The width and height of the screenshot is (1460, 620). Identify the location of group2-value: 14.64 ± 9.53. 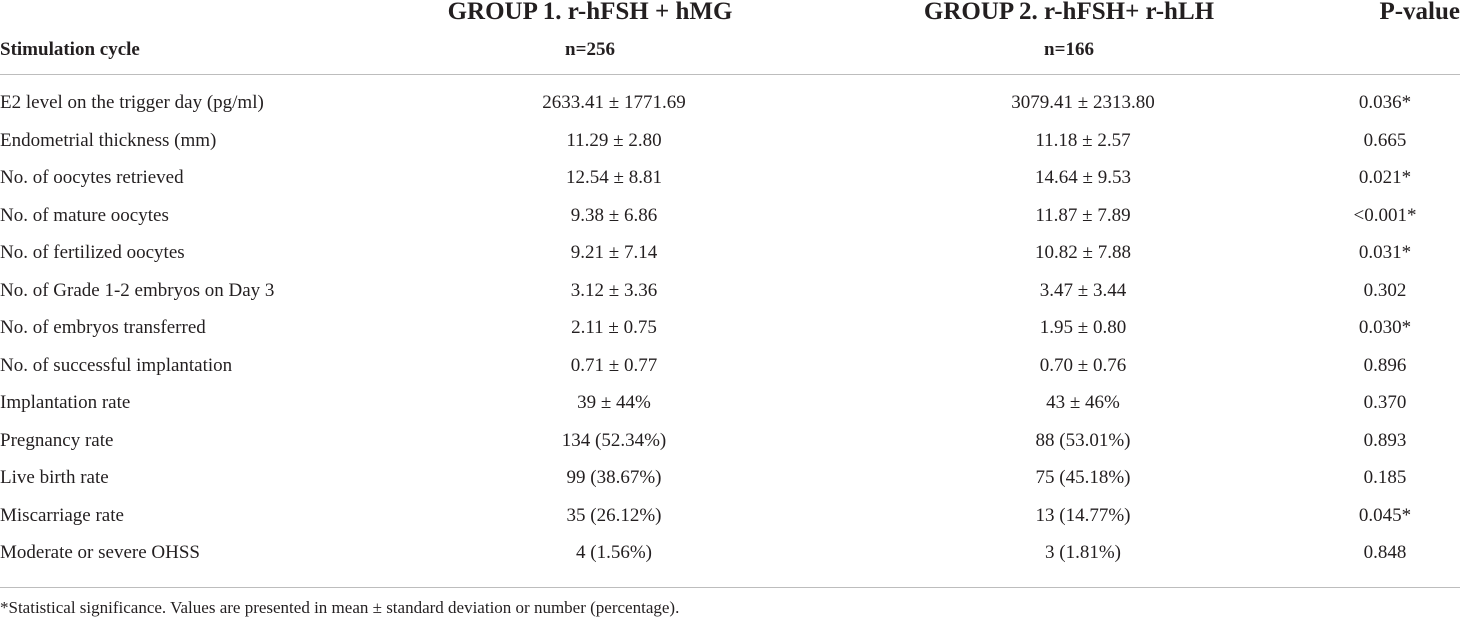
(1083, 177).